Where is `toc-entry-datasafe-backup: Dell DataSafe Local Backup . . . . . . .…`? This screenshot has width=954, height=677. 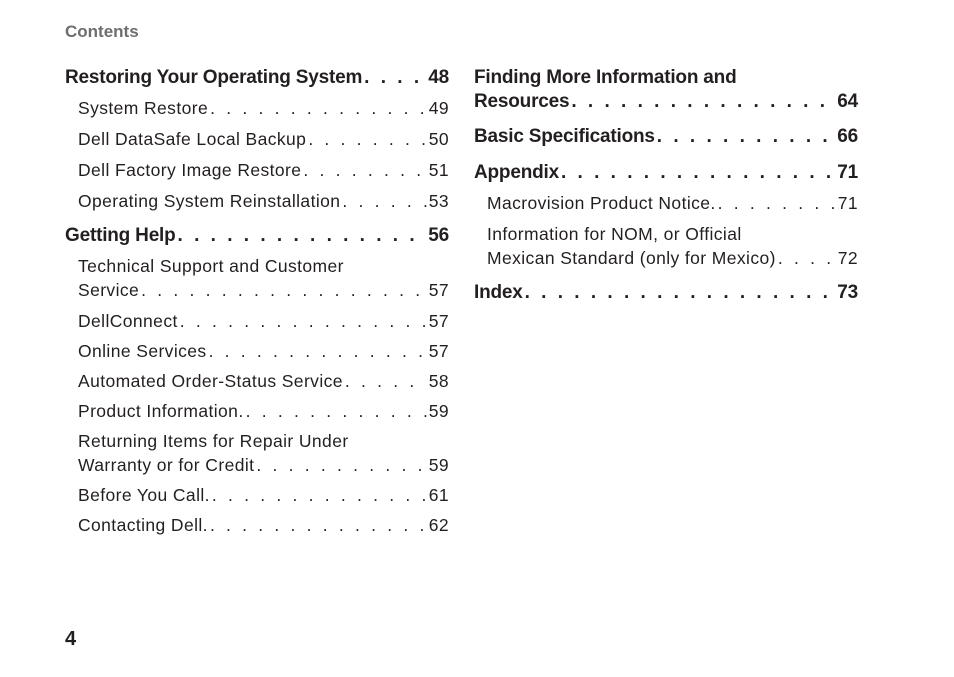
toc-entry-datasafe-backup: Dell DataSafe Local Backup . . . . . . .… is located at coordinates (263, 139).